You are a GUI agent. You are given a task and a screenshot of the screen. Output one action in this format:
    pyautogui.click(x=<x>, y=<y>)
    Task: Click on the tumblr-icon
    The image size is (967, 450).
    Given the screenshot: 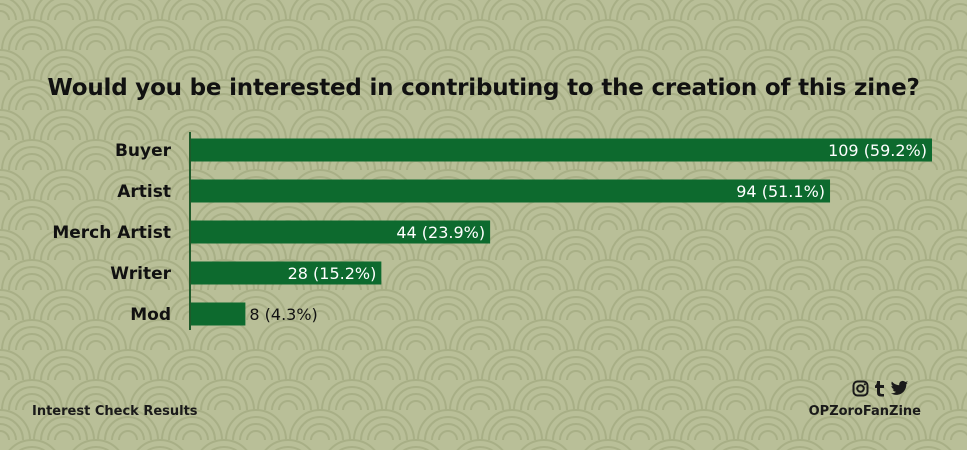 What is the action you would take?
    pyautogui.click(x=879, y=388)
    